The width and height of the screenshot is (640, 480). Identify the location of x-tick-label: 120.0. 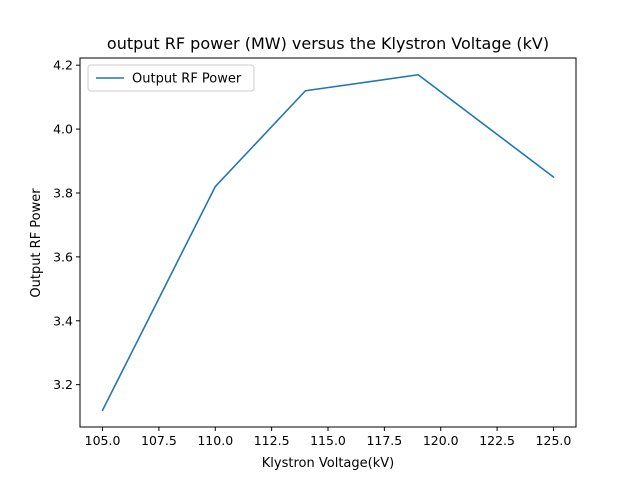
(441, 440).